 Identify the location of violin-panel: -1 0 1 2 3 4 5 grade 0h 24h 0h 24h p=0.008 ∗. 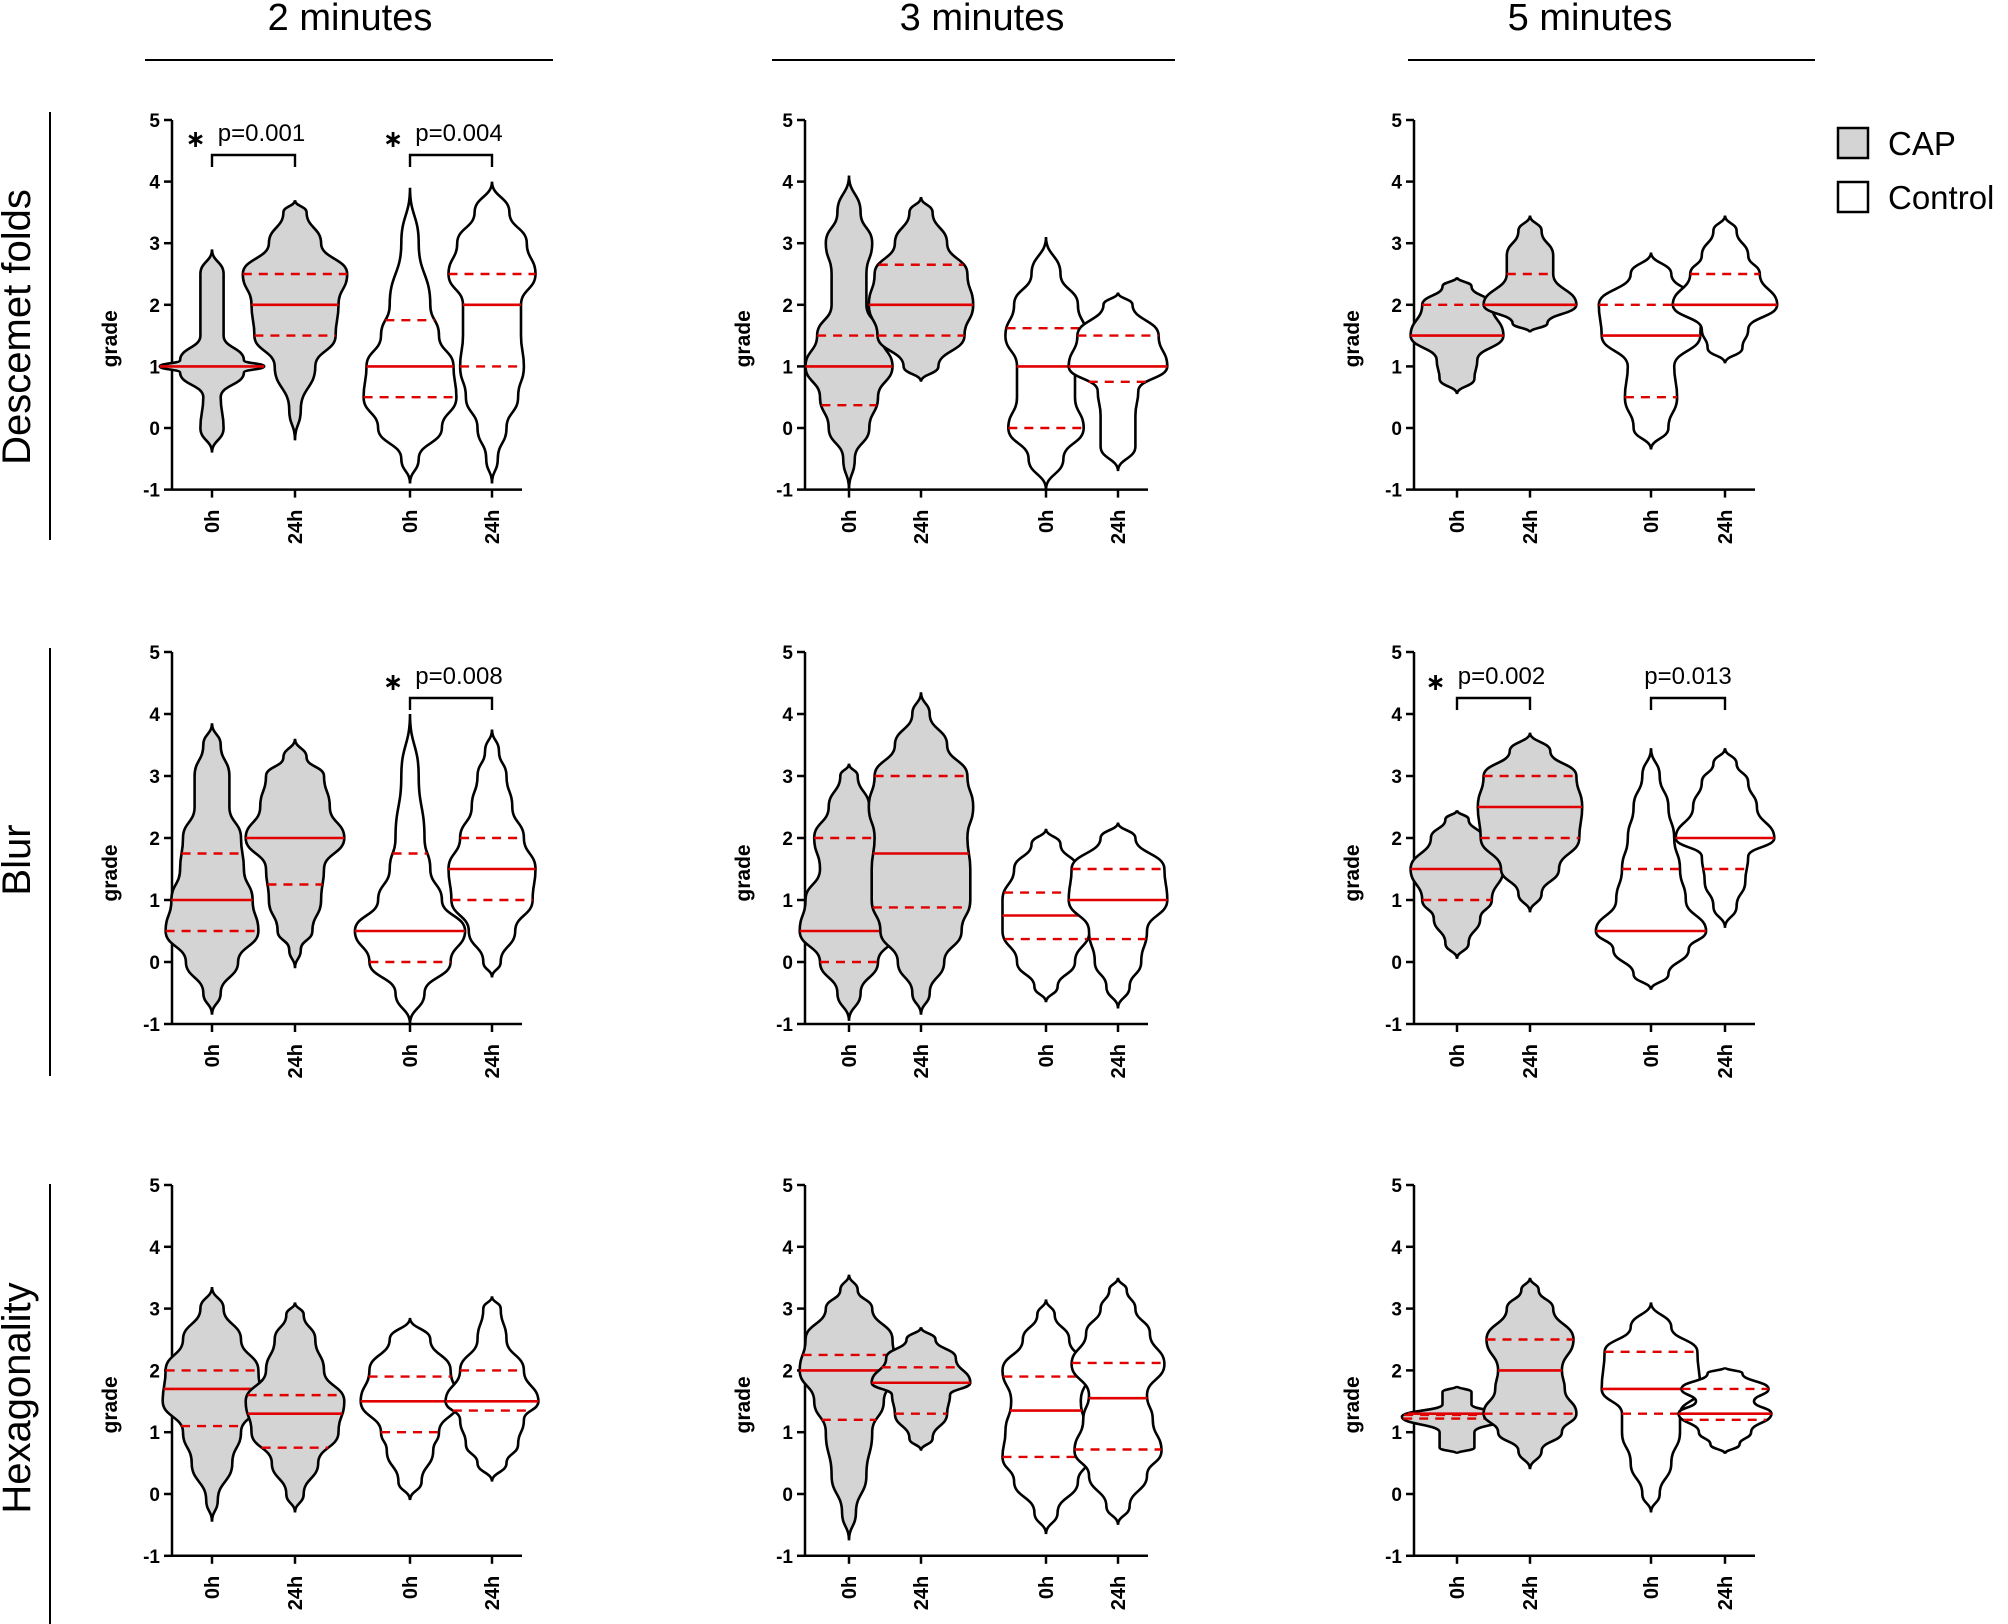
(318, 860).